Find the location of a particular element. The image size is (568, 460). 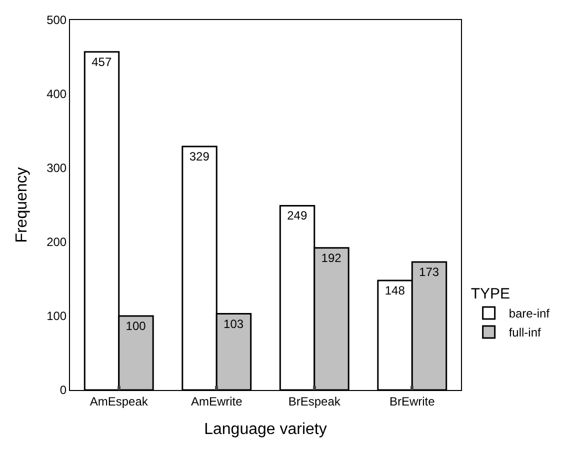

data-label: 249 is located at coordinates (297, 215).